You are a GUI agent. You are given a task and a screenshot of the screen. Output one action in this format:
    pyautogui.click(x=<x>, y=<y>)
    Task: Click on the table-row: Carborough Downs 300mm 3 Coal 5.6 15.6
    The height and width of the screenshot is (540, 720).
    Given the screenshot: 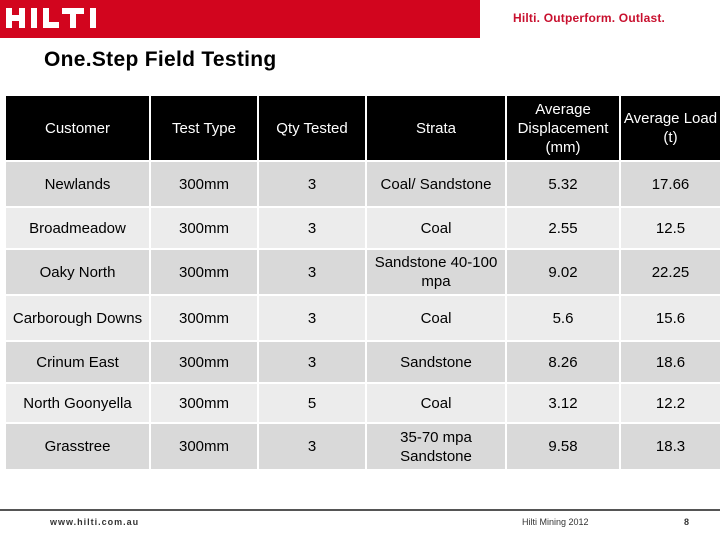 What is the action you would take?
    pyautogui.click(x=363, y=317)
    